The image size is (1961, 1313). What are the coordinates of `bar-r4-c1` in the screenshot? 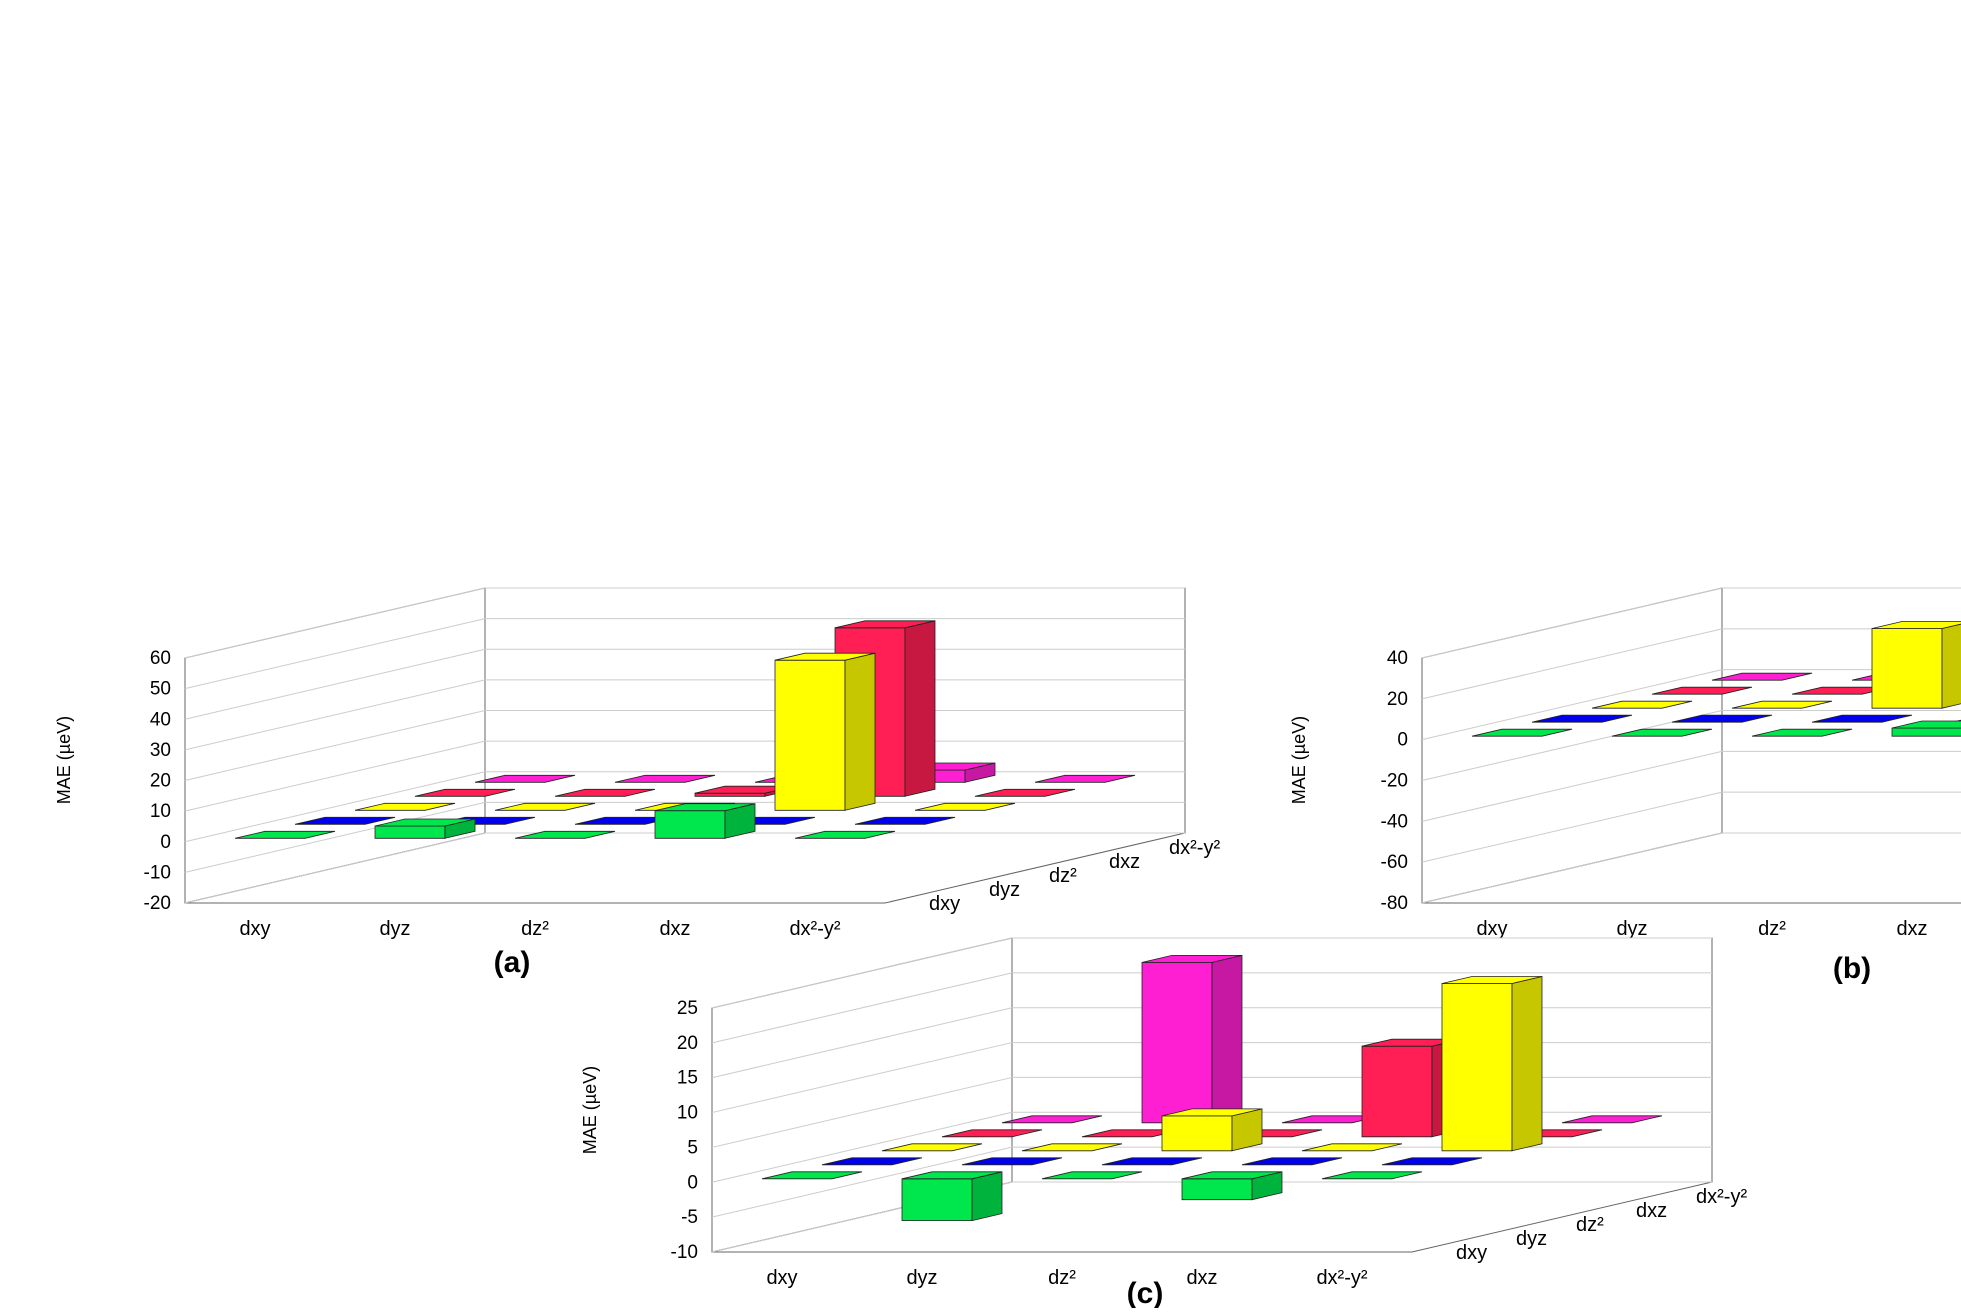 It's located at (1192, 1039).